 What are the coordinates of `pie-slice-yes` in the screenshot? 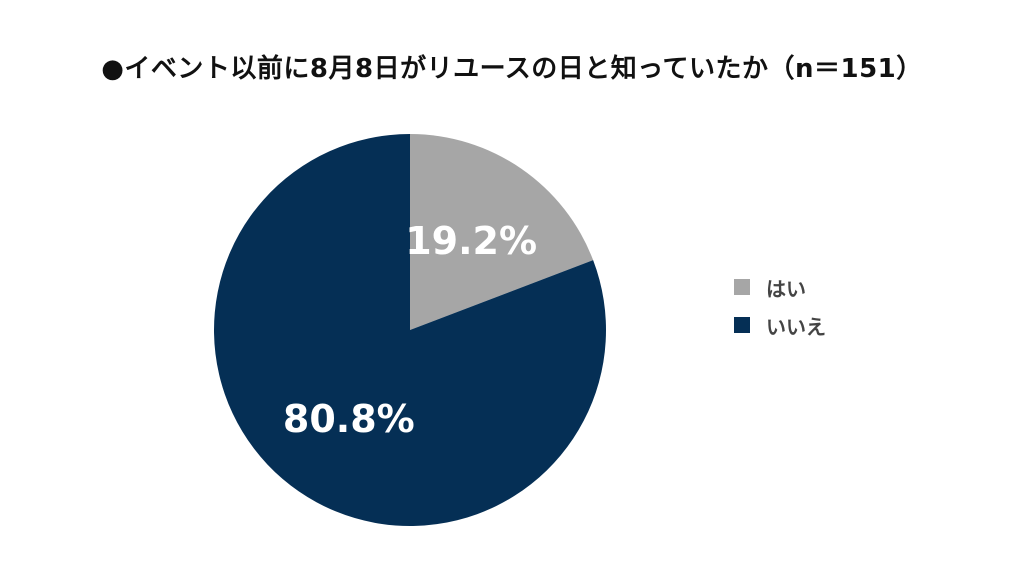 It's located at (502, 232).